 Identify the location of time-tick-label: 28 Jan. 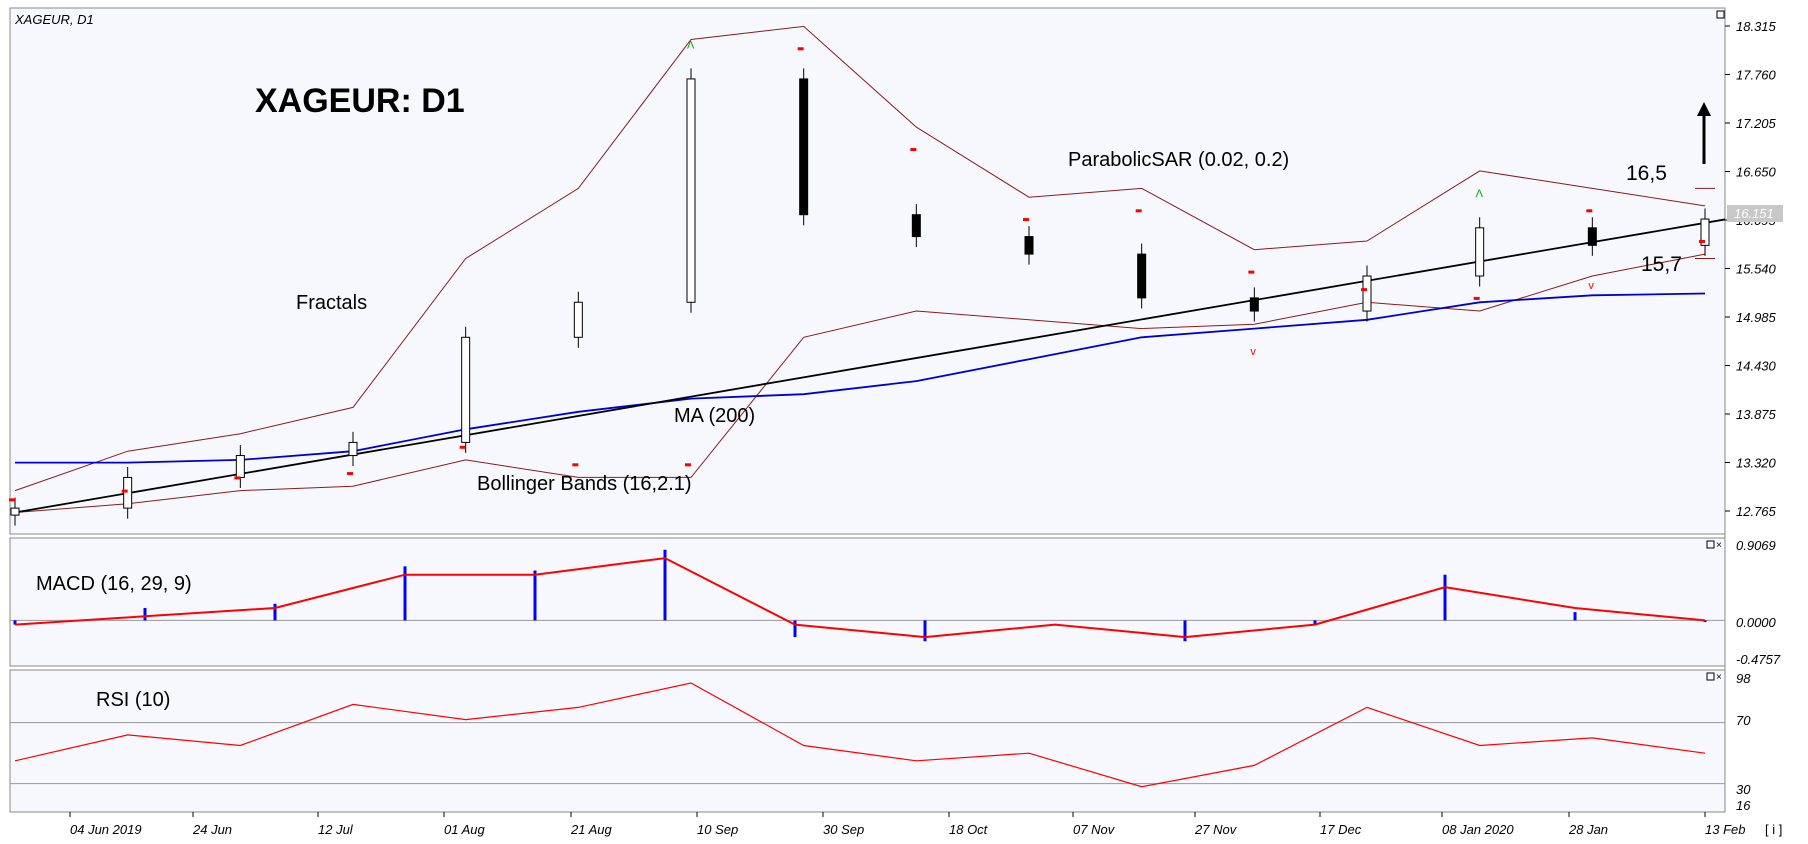
(1588, 829).